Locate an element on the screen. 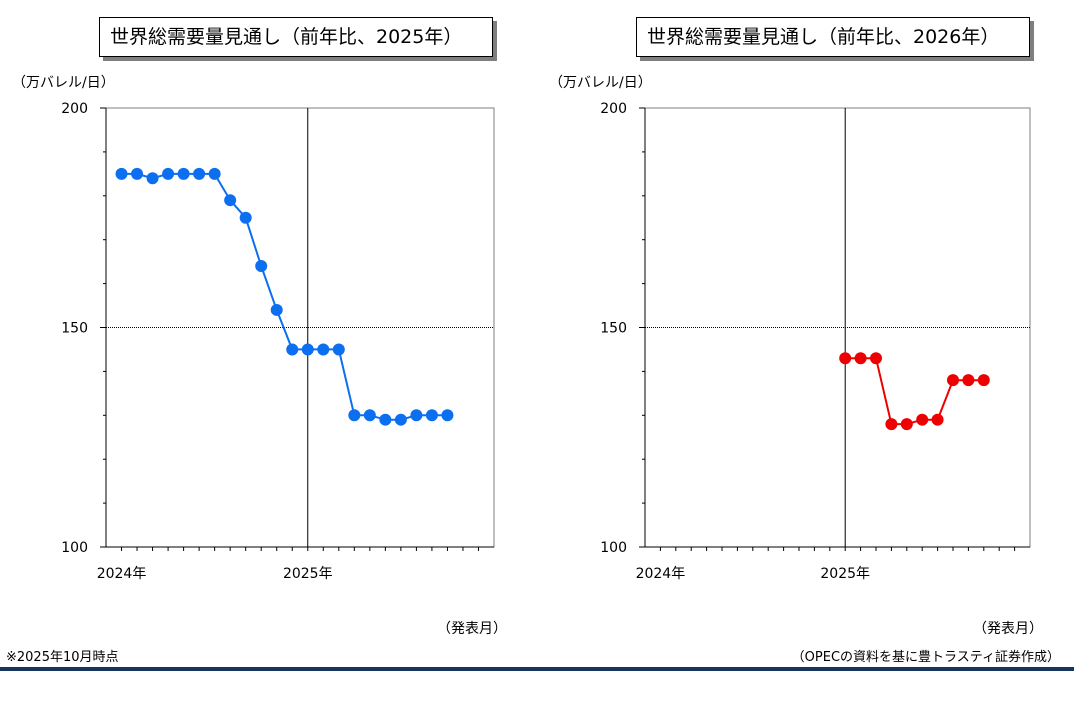 This screenshot has height=707, width=1074. footnote: ※2025年10月時点 is located at coordinates (62, 657).